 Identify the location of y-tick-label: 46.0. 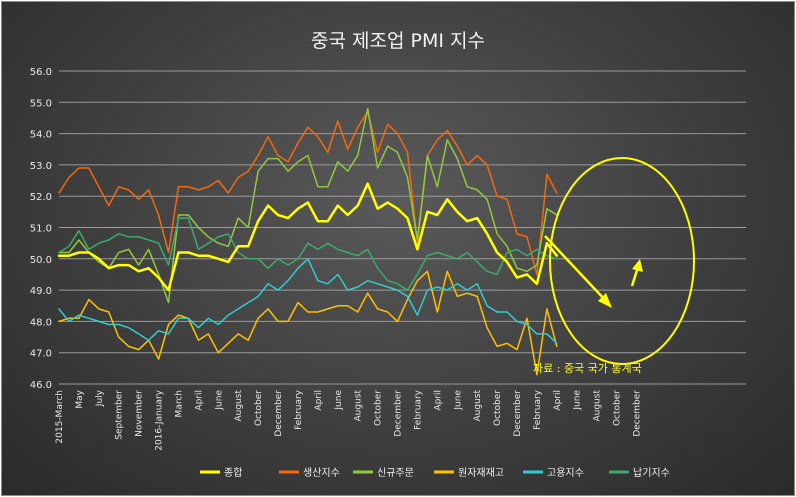
(41, 385).